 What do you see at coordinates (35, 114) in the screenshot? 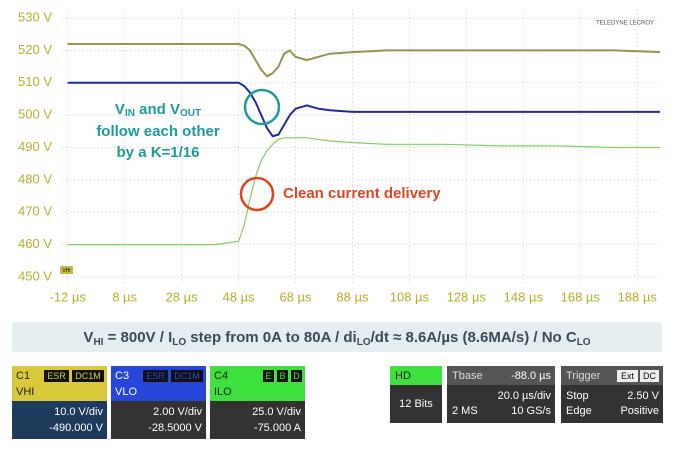
I see `y-tick-label: 500 V` at bounding box center [35, 114].